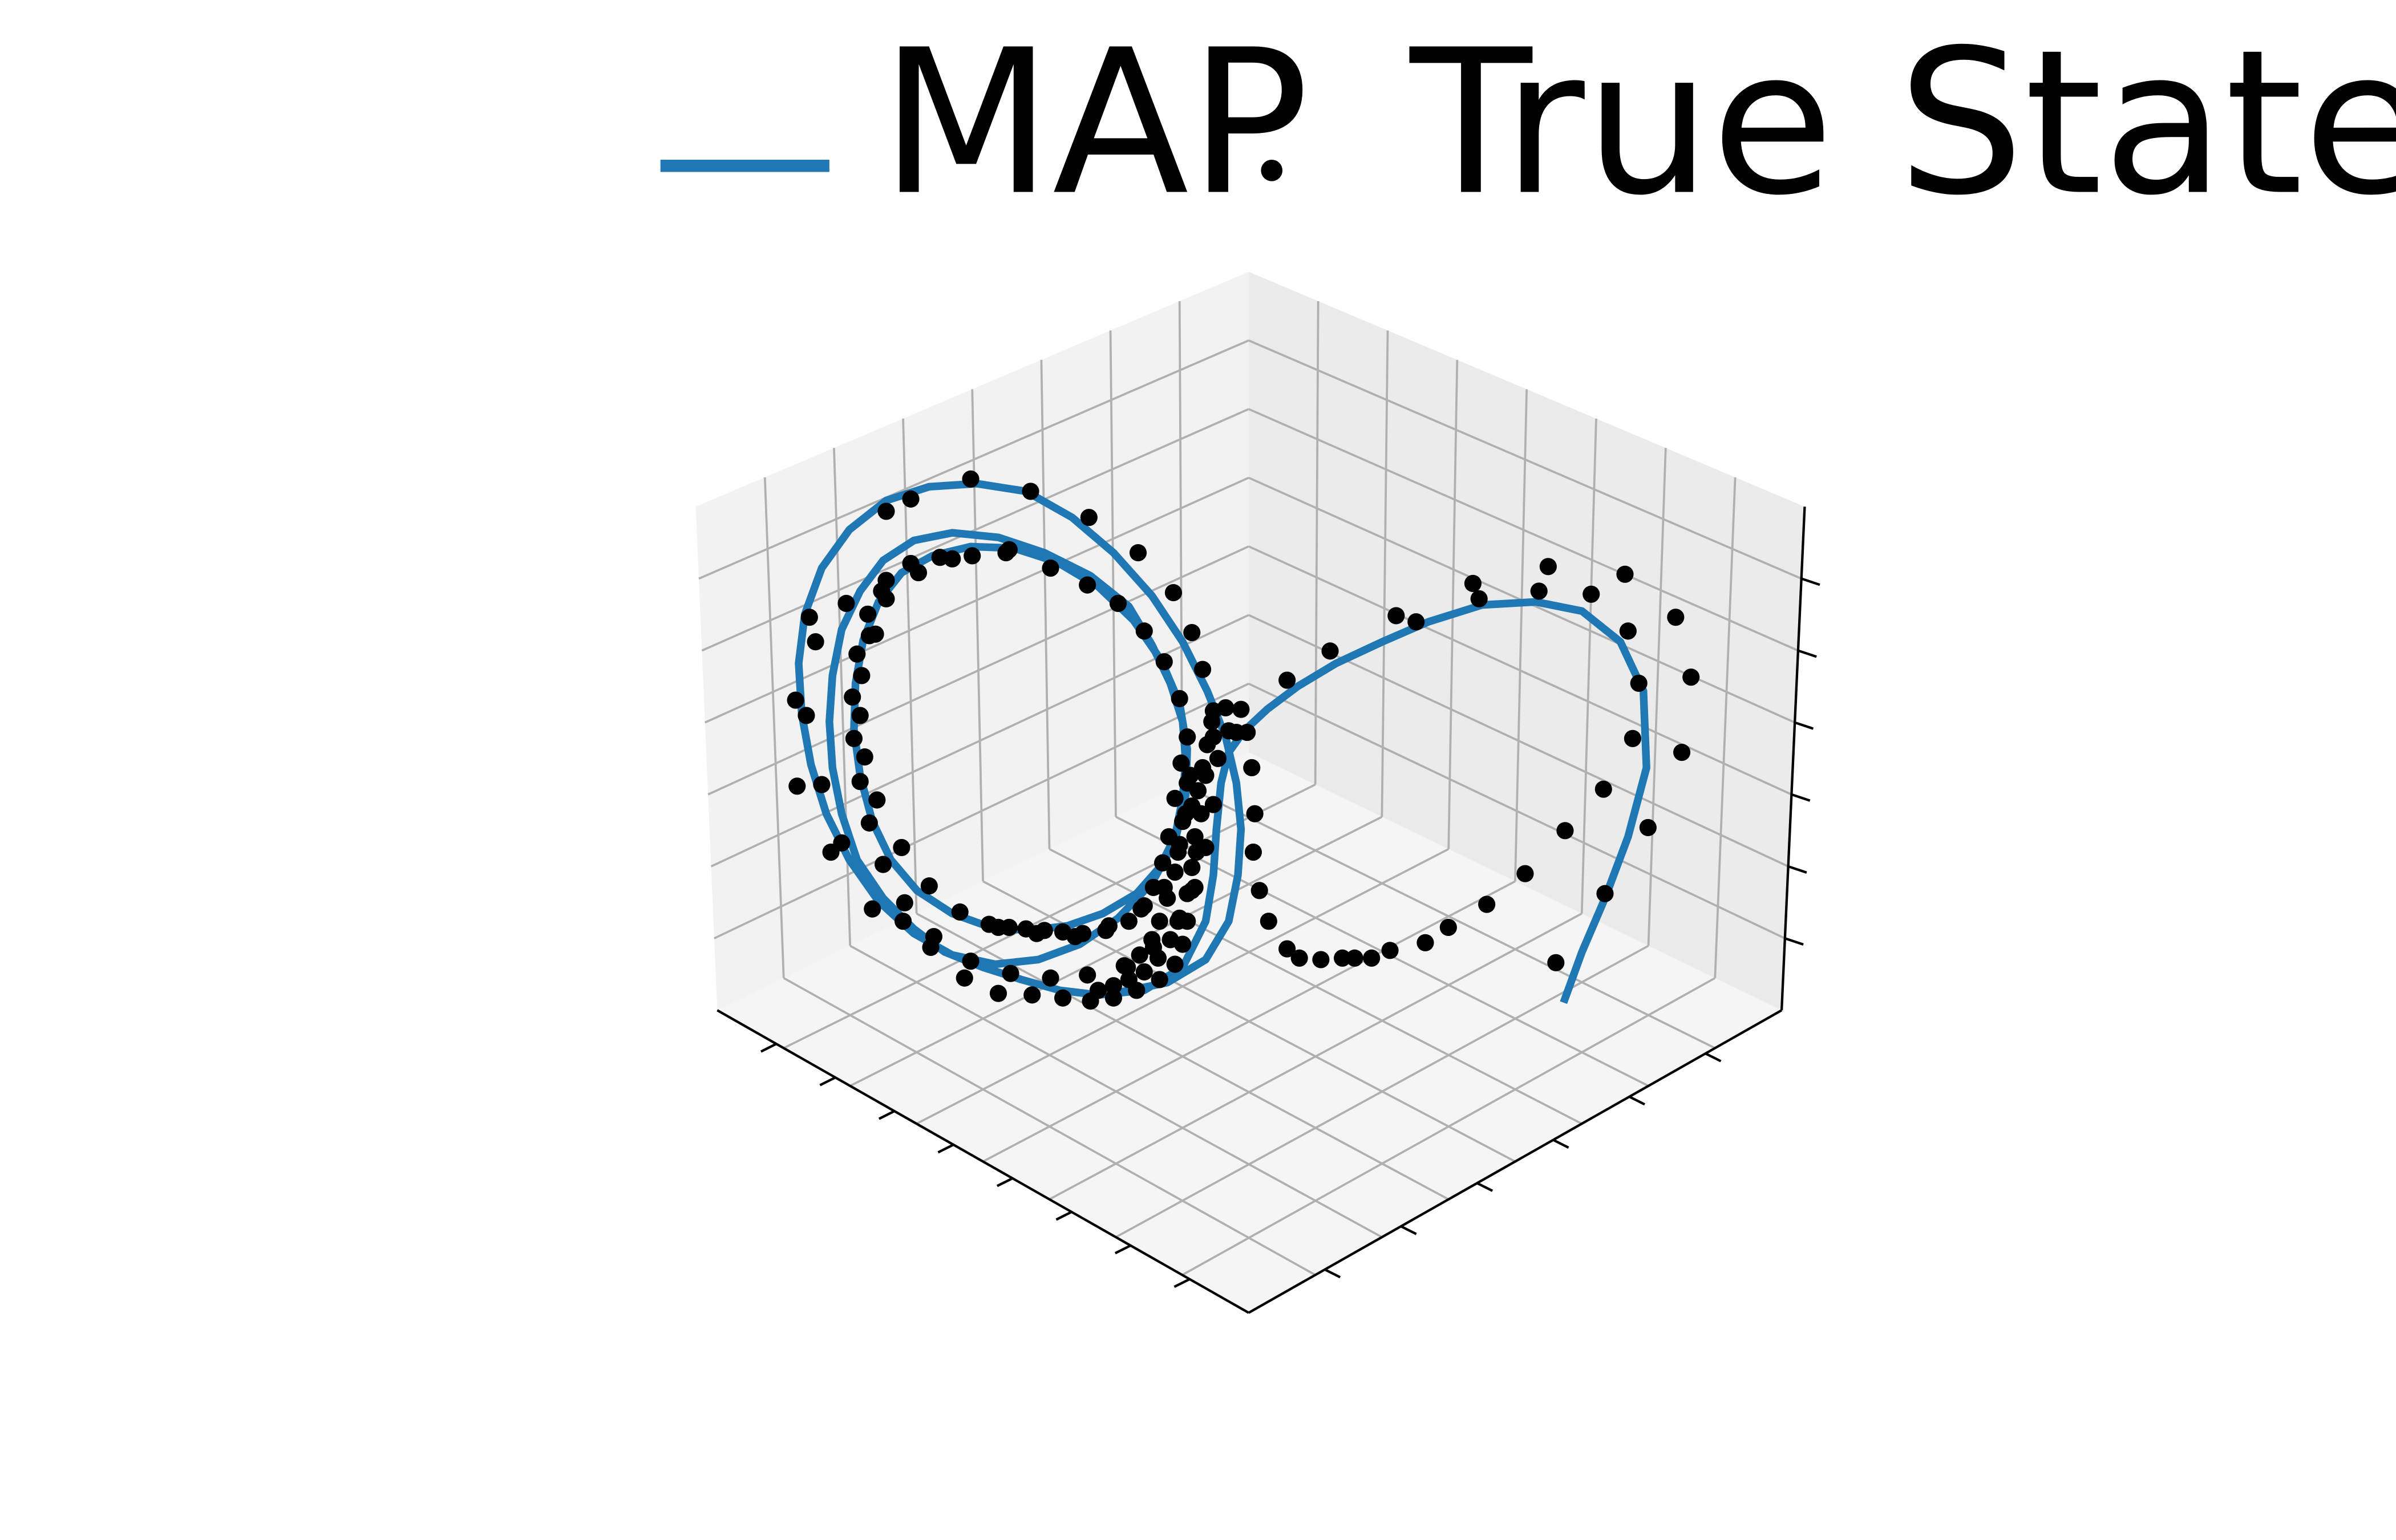  What do you see at coordinates (1902, 124) in the screenshot?
I see `legend-true-state-label: True State` at bounding box center [1902, 124].